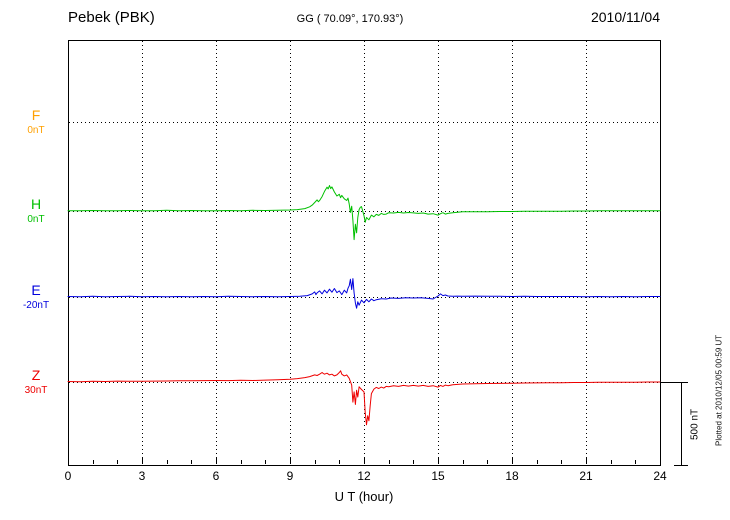 The image size is (730, 520). What do you see at coordinates (36, 390) in the screenshot?
I see `series-offset-Z: 30nT` at bounding box center [36, 390].